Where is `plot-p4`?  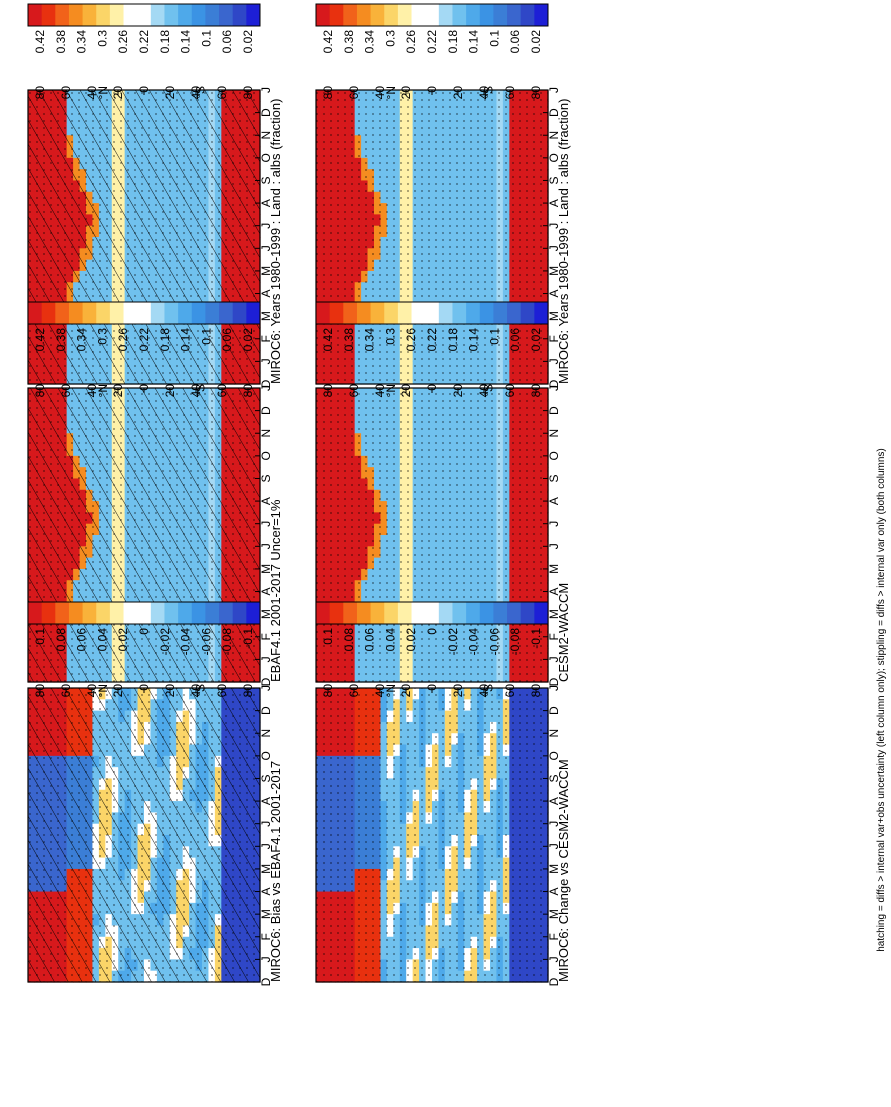 plot-p4 is located at coordinates (432, 237).